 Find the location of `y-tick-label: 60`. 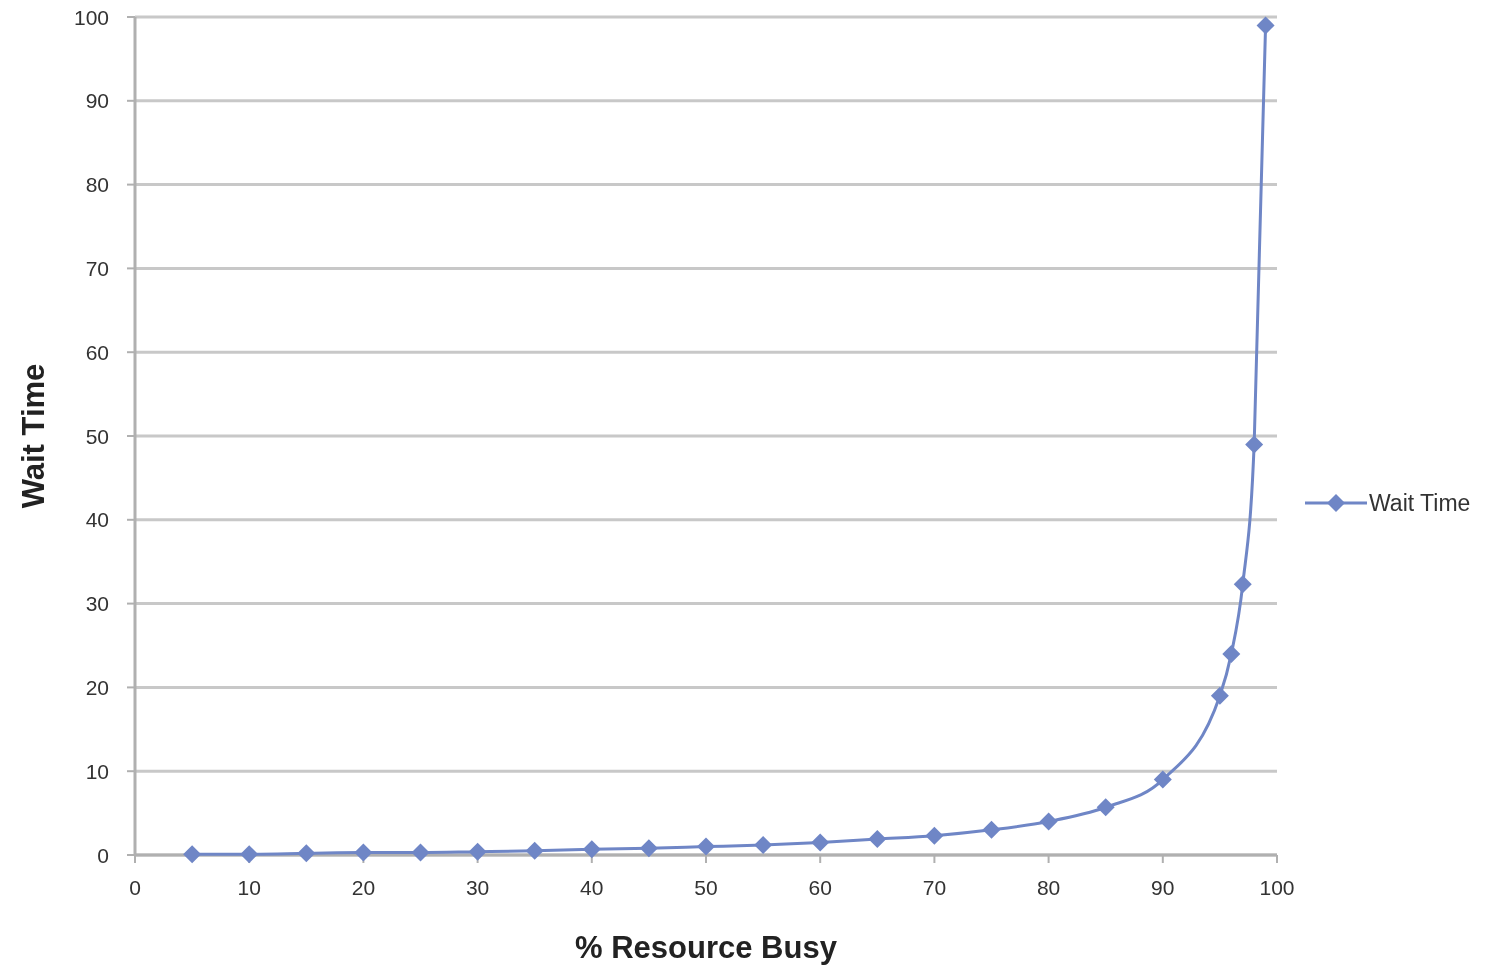

y-tick-label: 60 is located at coordinates (97, 352).